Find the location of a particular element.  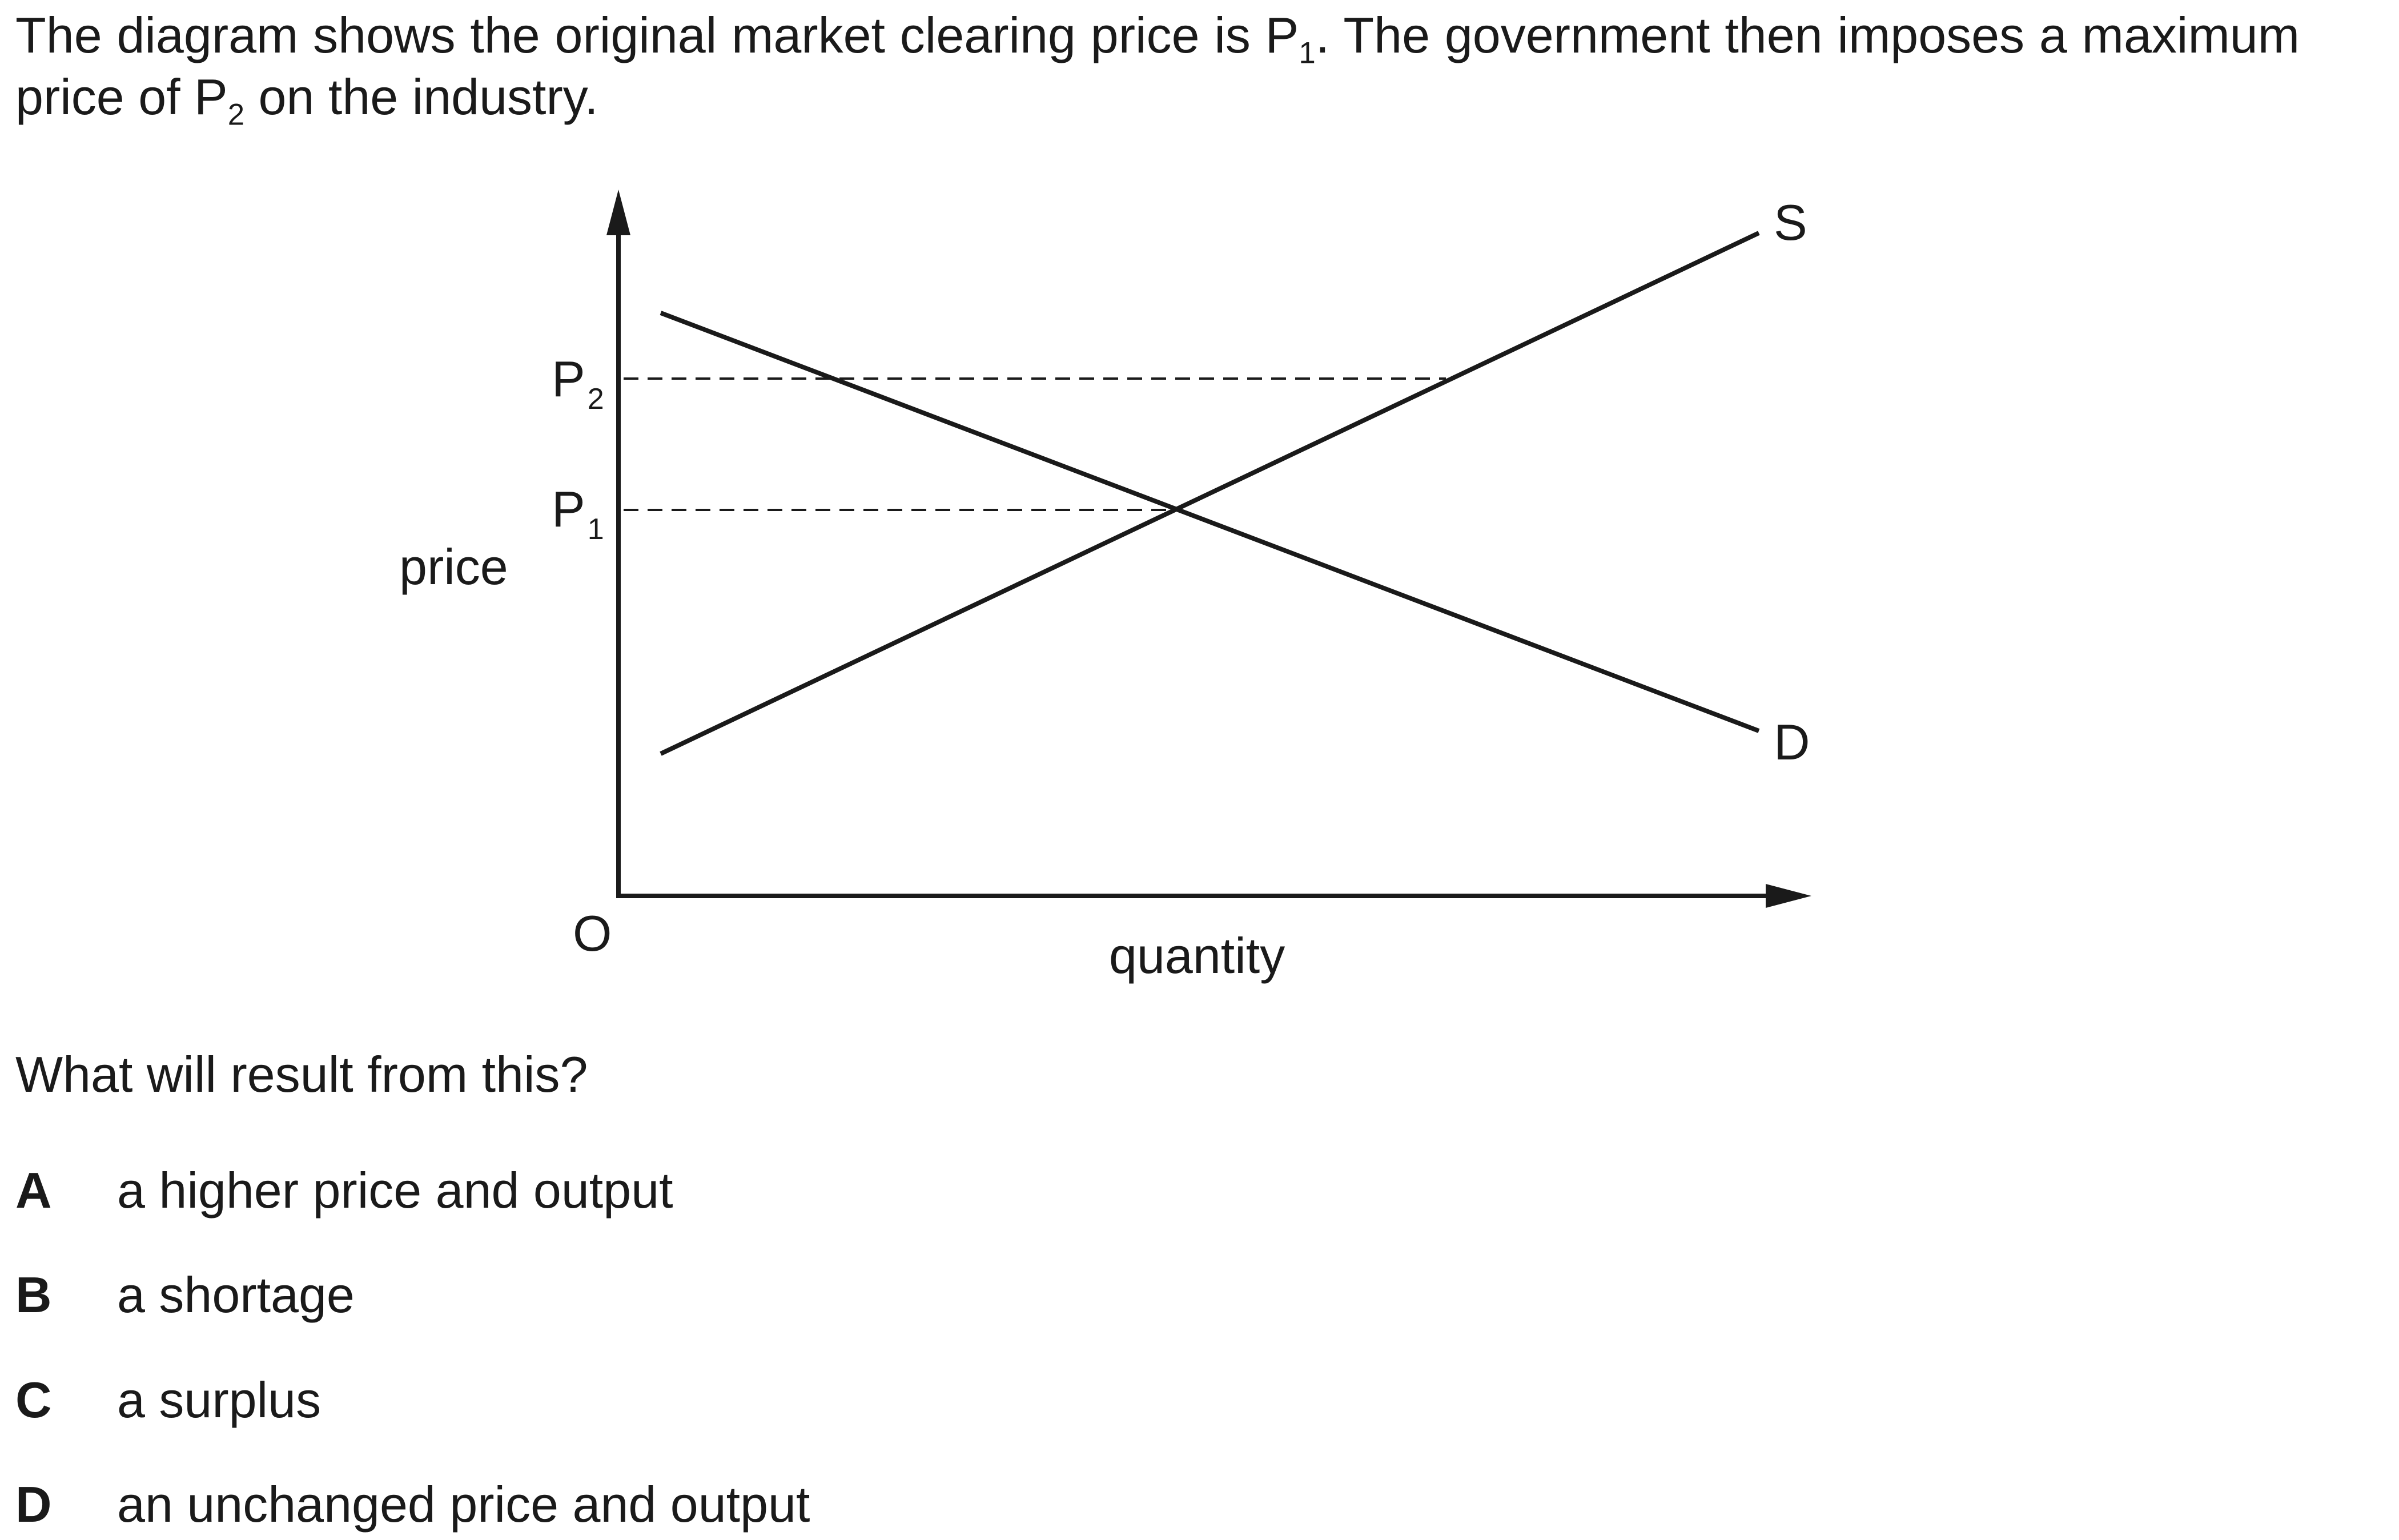

option-letter: D is located at coordinates (33, 1504).